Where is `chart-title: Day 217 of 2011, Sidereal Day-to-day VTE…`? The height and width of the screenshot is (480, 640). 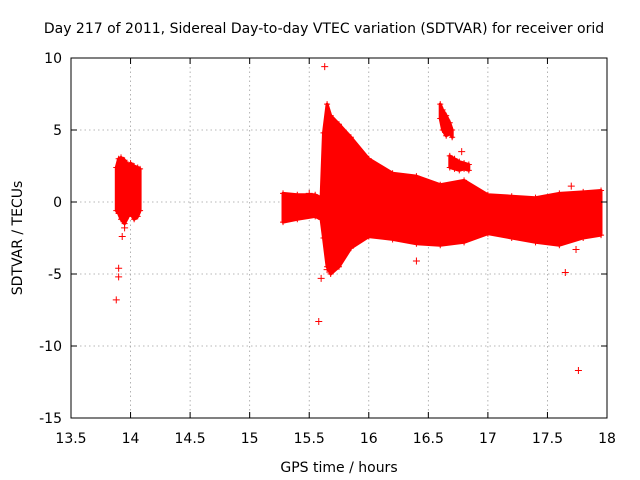
chart-title: Day 217 of 2011, Sidereal Day-to-day VTE… is located at coordinates (324, 29).